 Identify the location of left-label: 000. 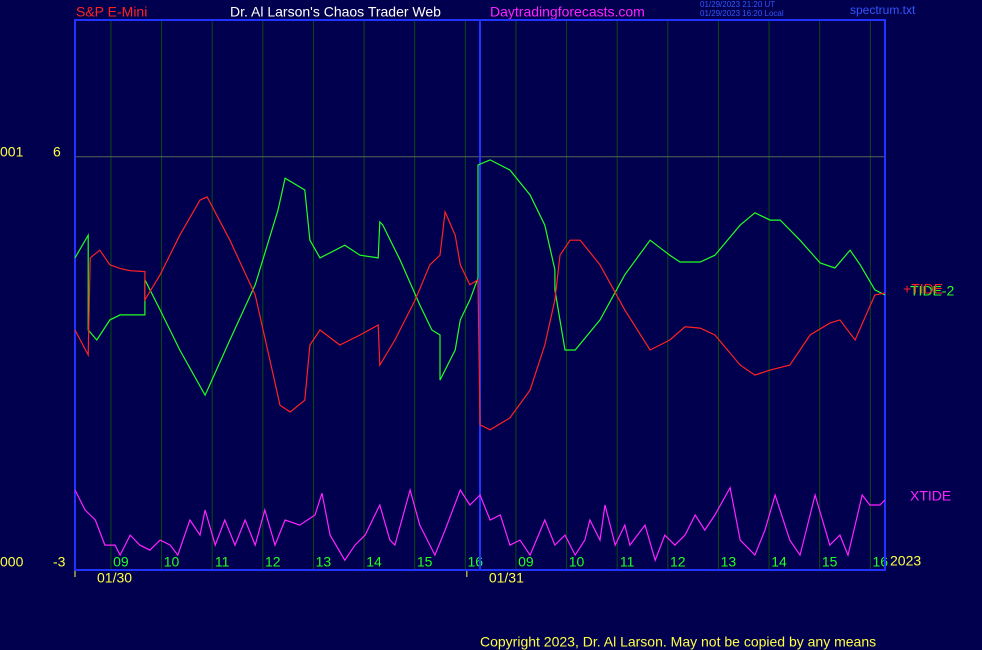
(12, 562).